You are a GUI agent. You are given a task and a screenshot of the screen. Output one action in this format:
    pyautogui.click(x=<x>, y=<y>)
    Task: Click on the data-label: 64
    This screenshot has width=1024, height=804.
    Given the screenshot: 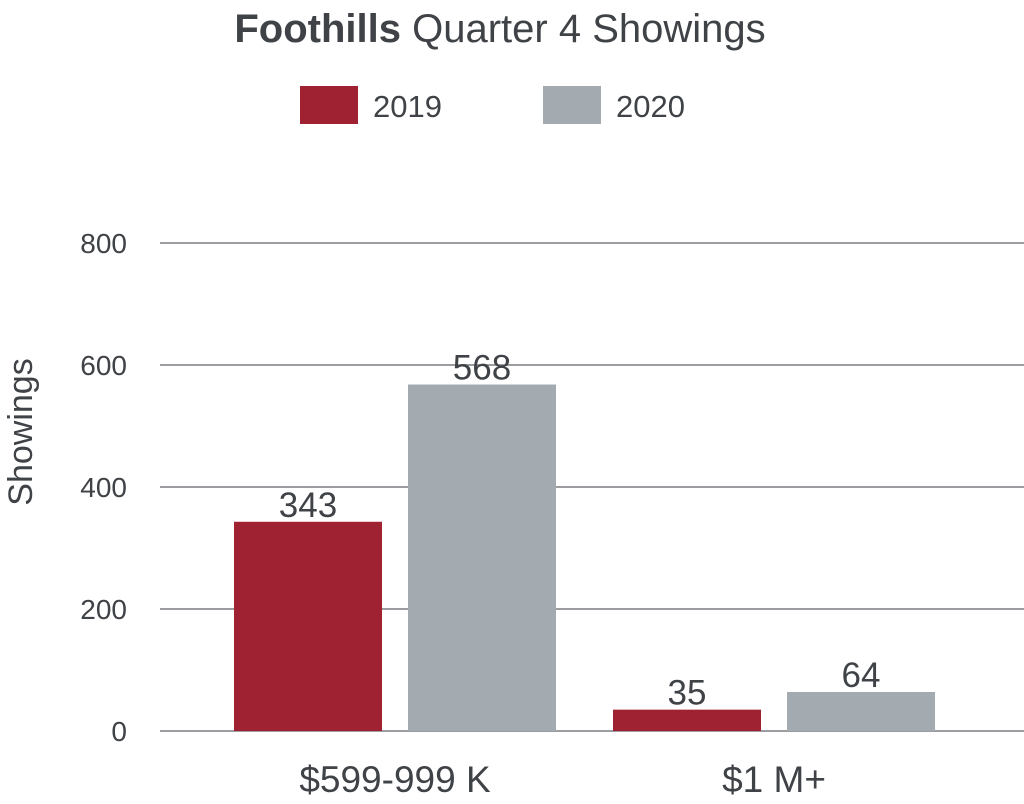 What is the action you would take?
    pyautogui.click(x=861, y=675)
    